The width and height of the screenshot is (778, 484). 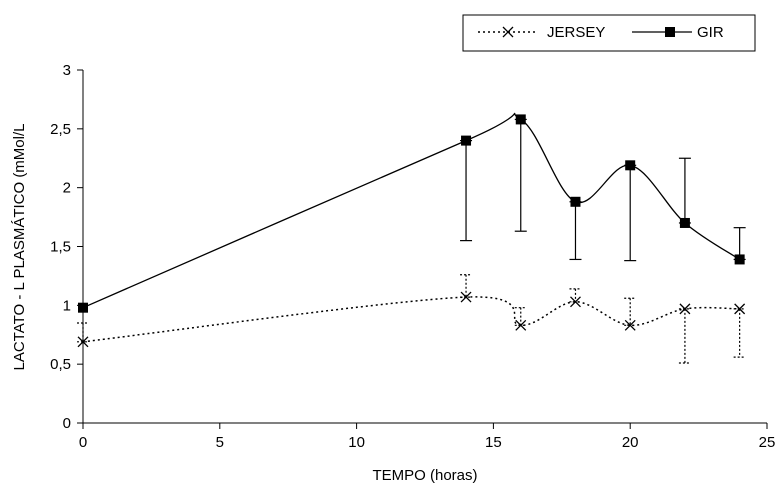 I want to click on y-tick-label: 2, so click(x=67, y=188).